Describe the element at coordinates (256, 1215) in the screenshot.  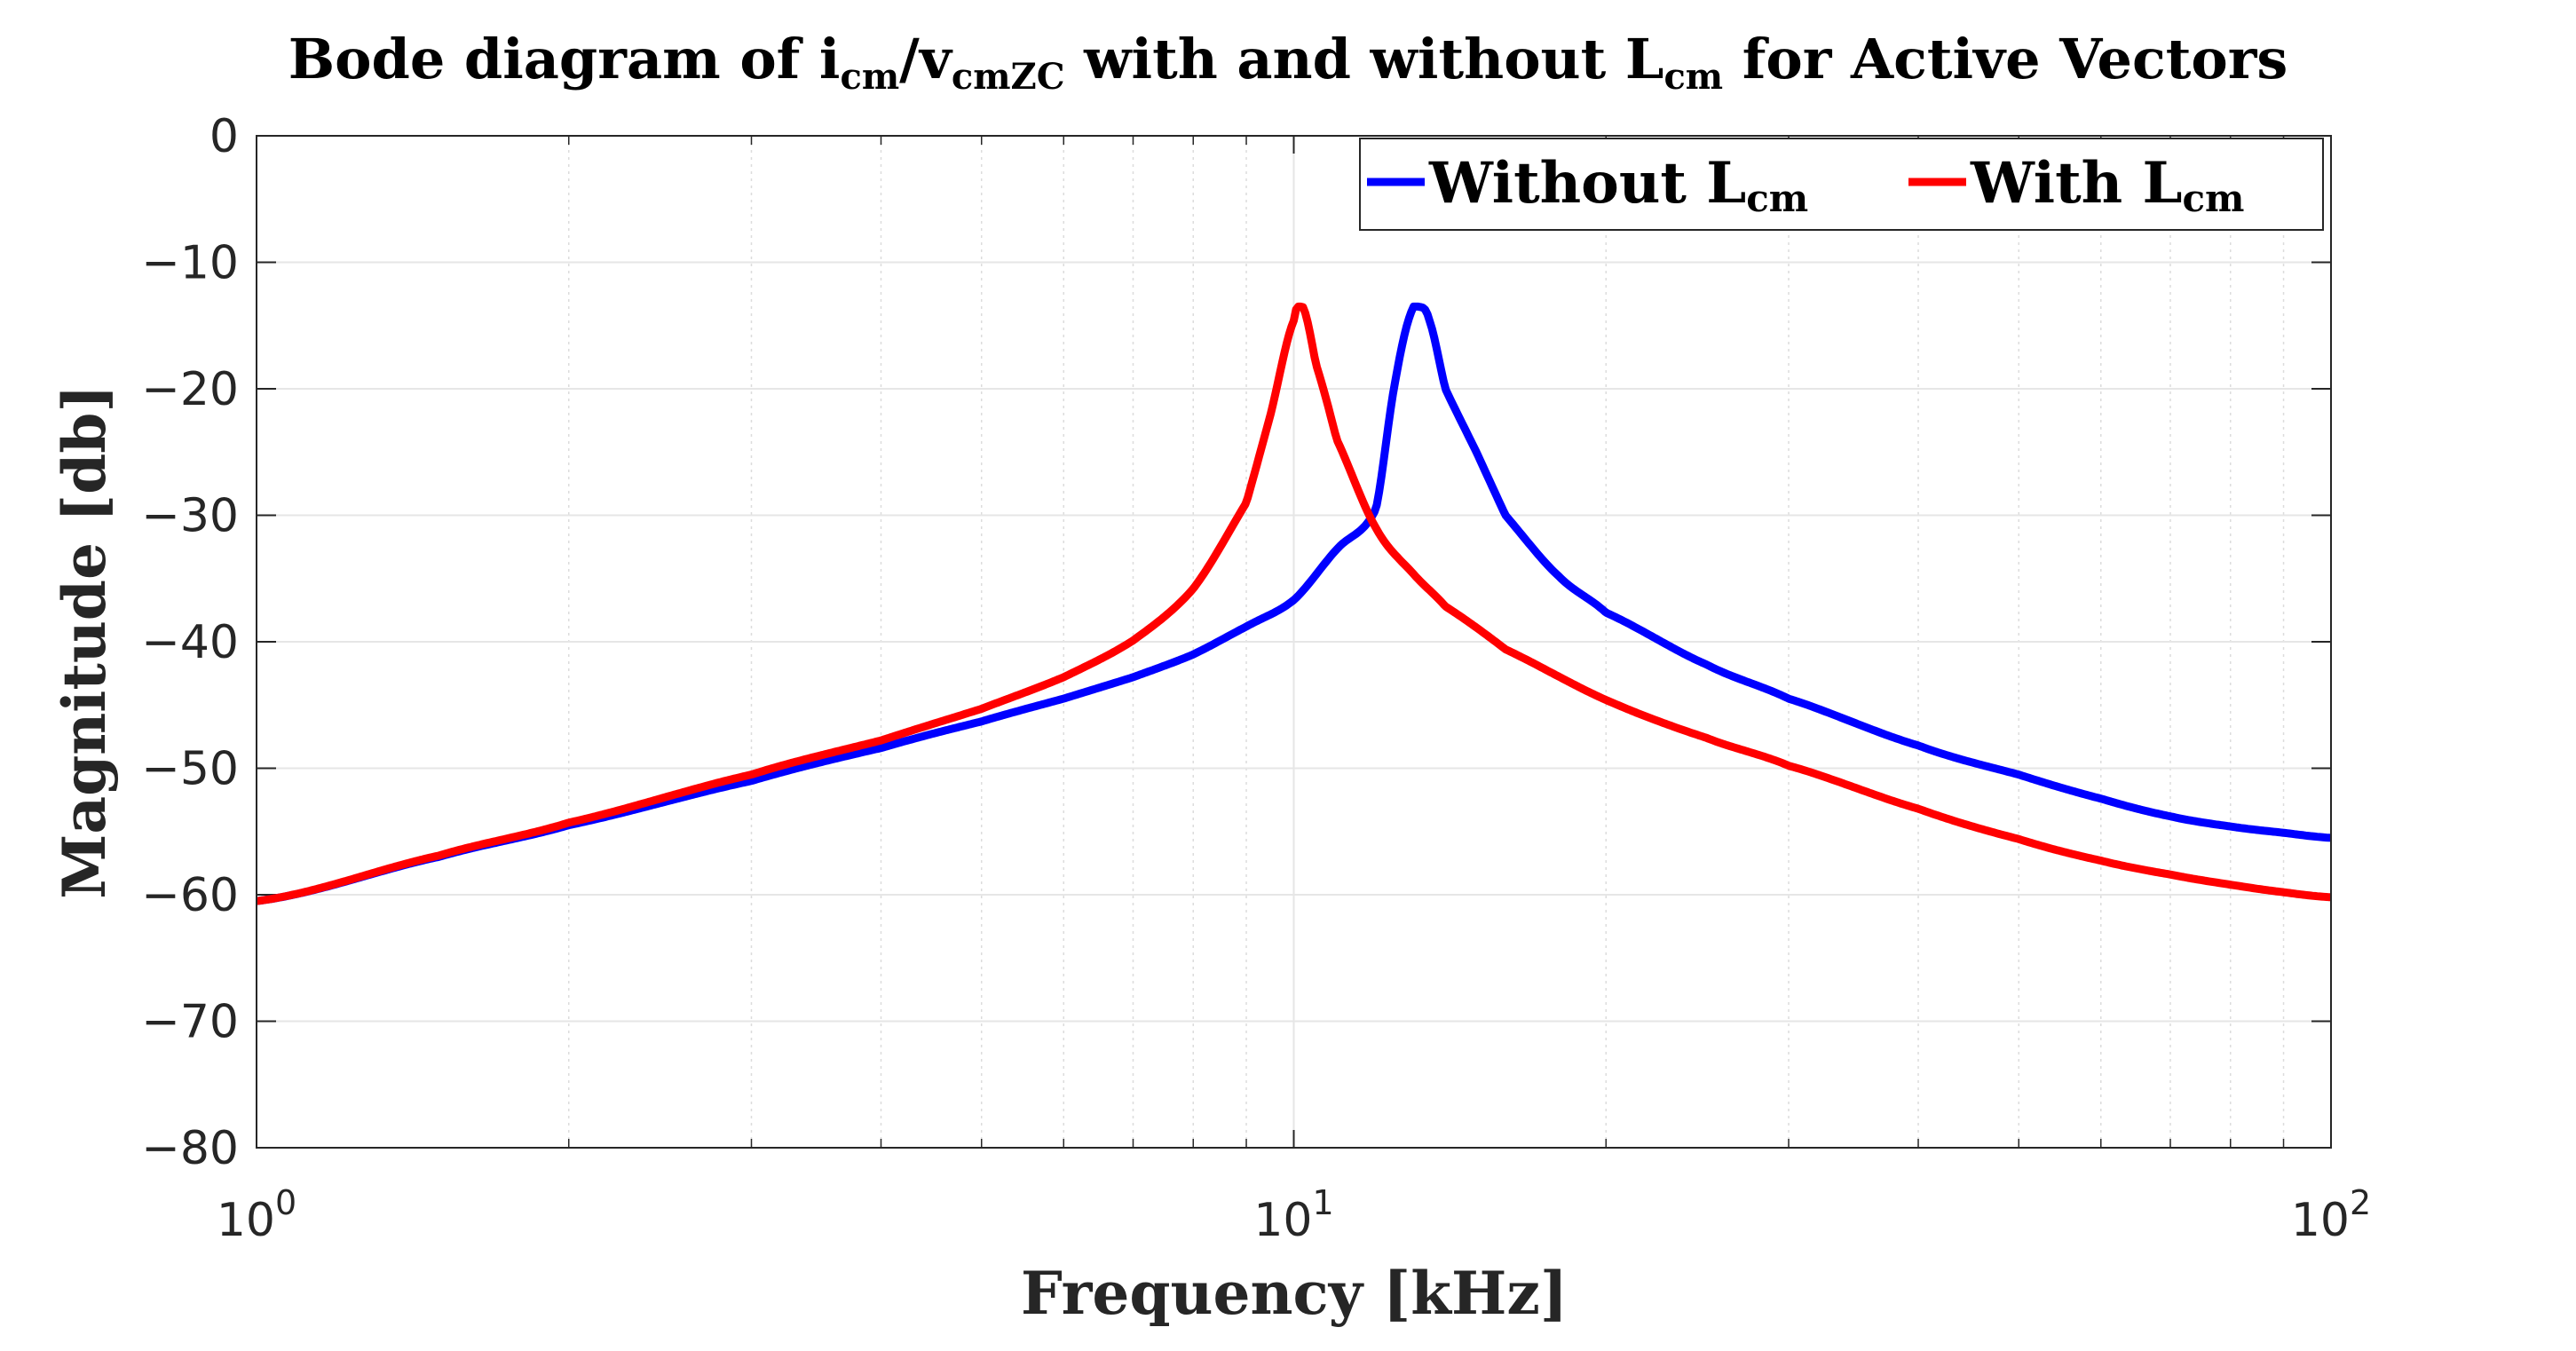
I see `x-tick-label: 10⁰` at that location.